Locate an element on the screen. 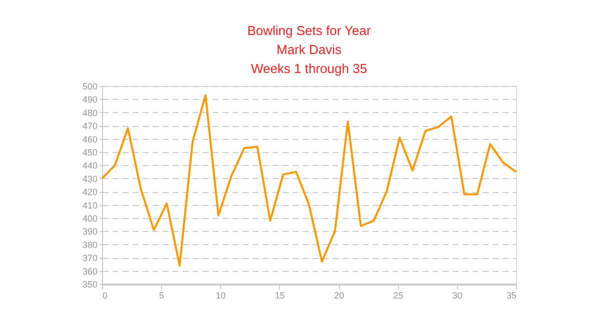  chart-title: Bowling Sets for Year is located at coordinates (309, 30).